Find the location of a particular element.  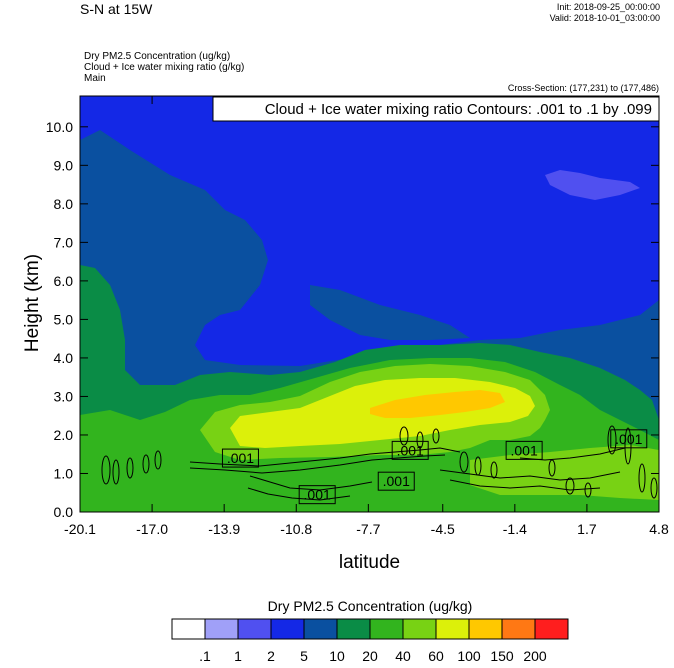

y-tick-label: 3.0 is located at coordinates (64, 396).